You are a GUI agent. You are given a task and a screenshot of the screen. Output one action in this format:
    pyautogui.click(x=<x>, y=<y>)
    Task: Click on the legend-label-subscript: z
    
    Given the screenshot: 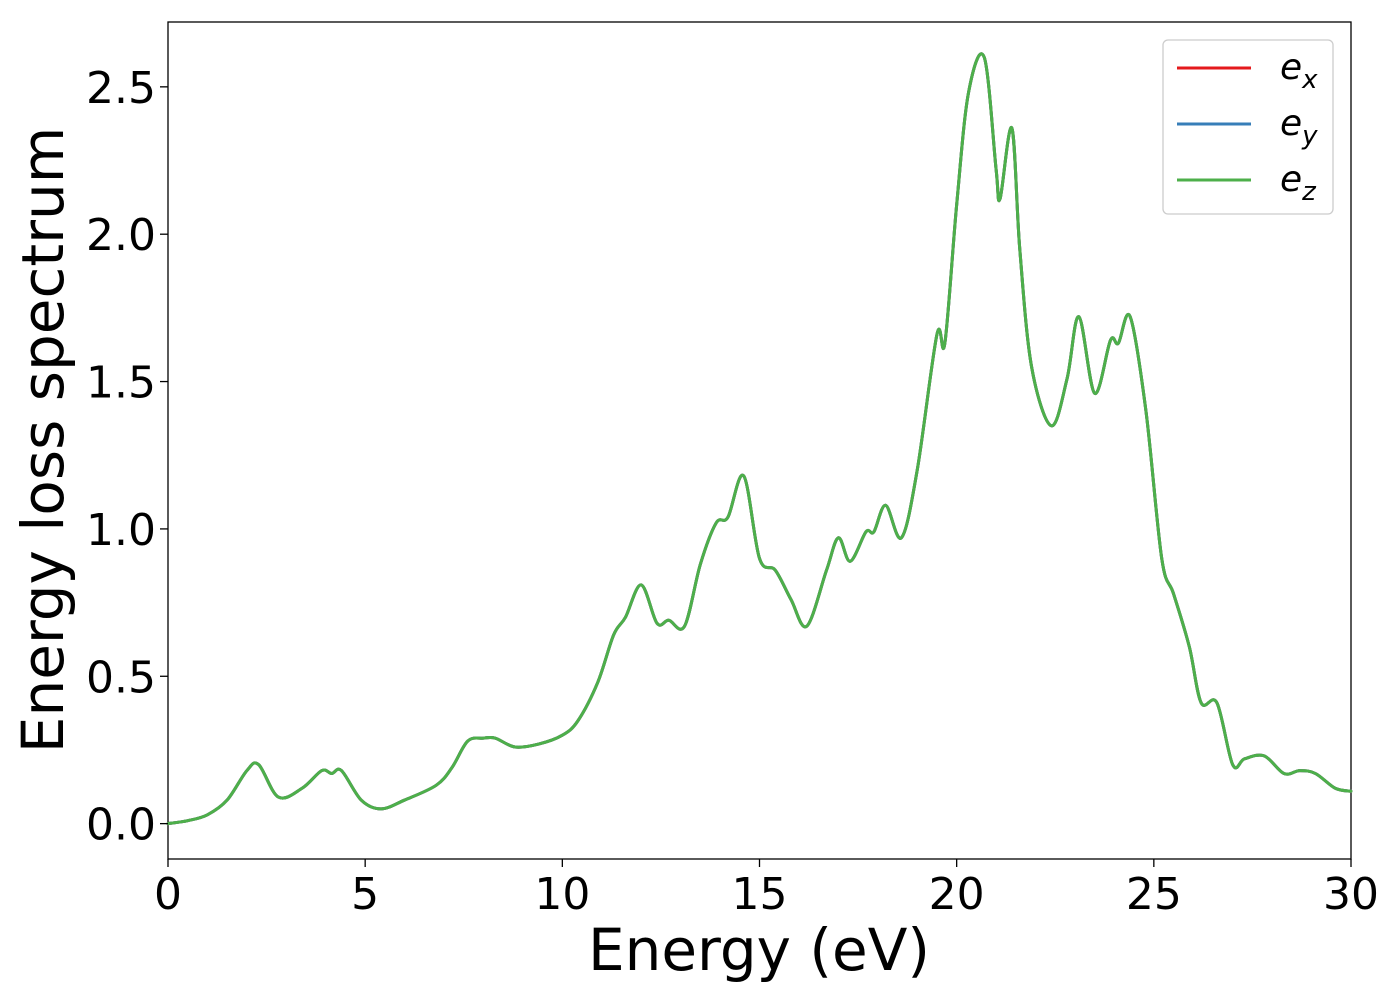 What is the action you would take?
    pyautogui.click(x=1309, y=192)
    